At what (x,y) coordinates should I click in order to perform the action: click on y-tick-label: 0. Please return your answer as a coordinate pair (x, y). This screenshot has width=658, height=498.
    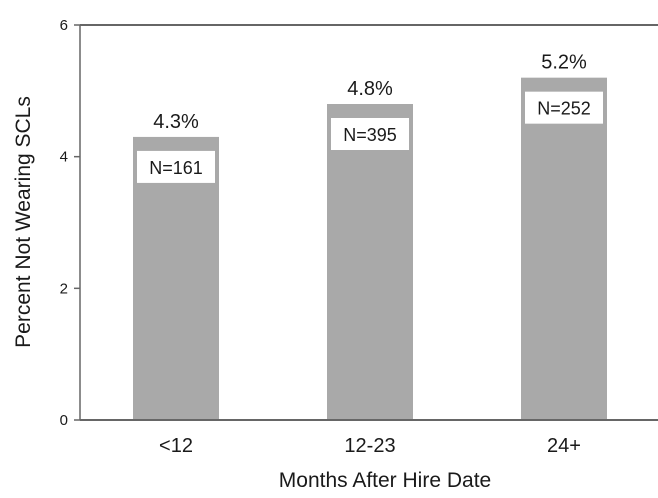
    Looking at the image, I should click on (64, 420).